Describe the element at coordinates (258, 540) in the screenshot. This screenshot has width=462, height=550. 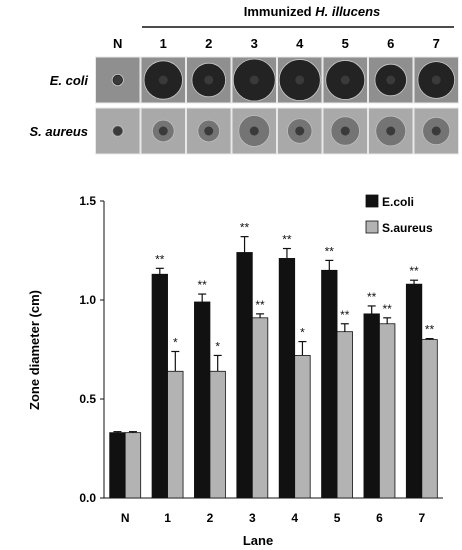
I see `x-axis-label: Lane` at that location.